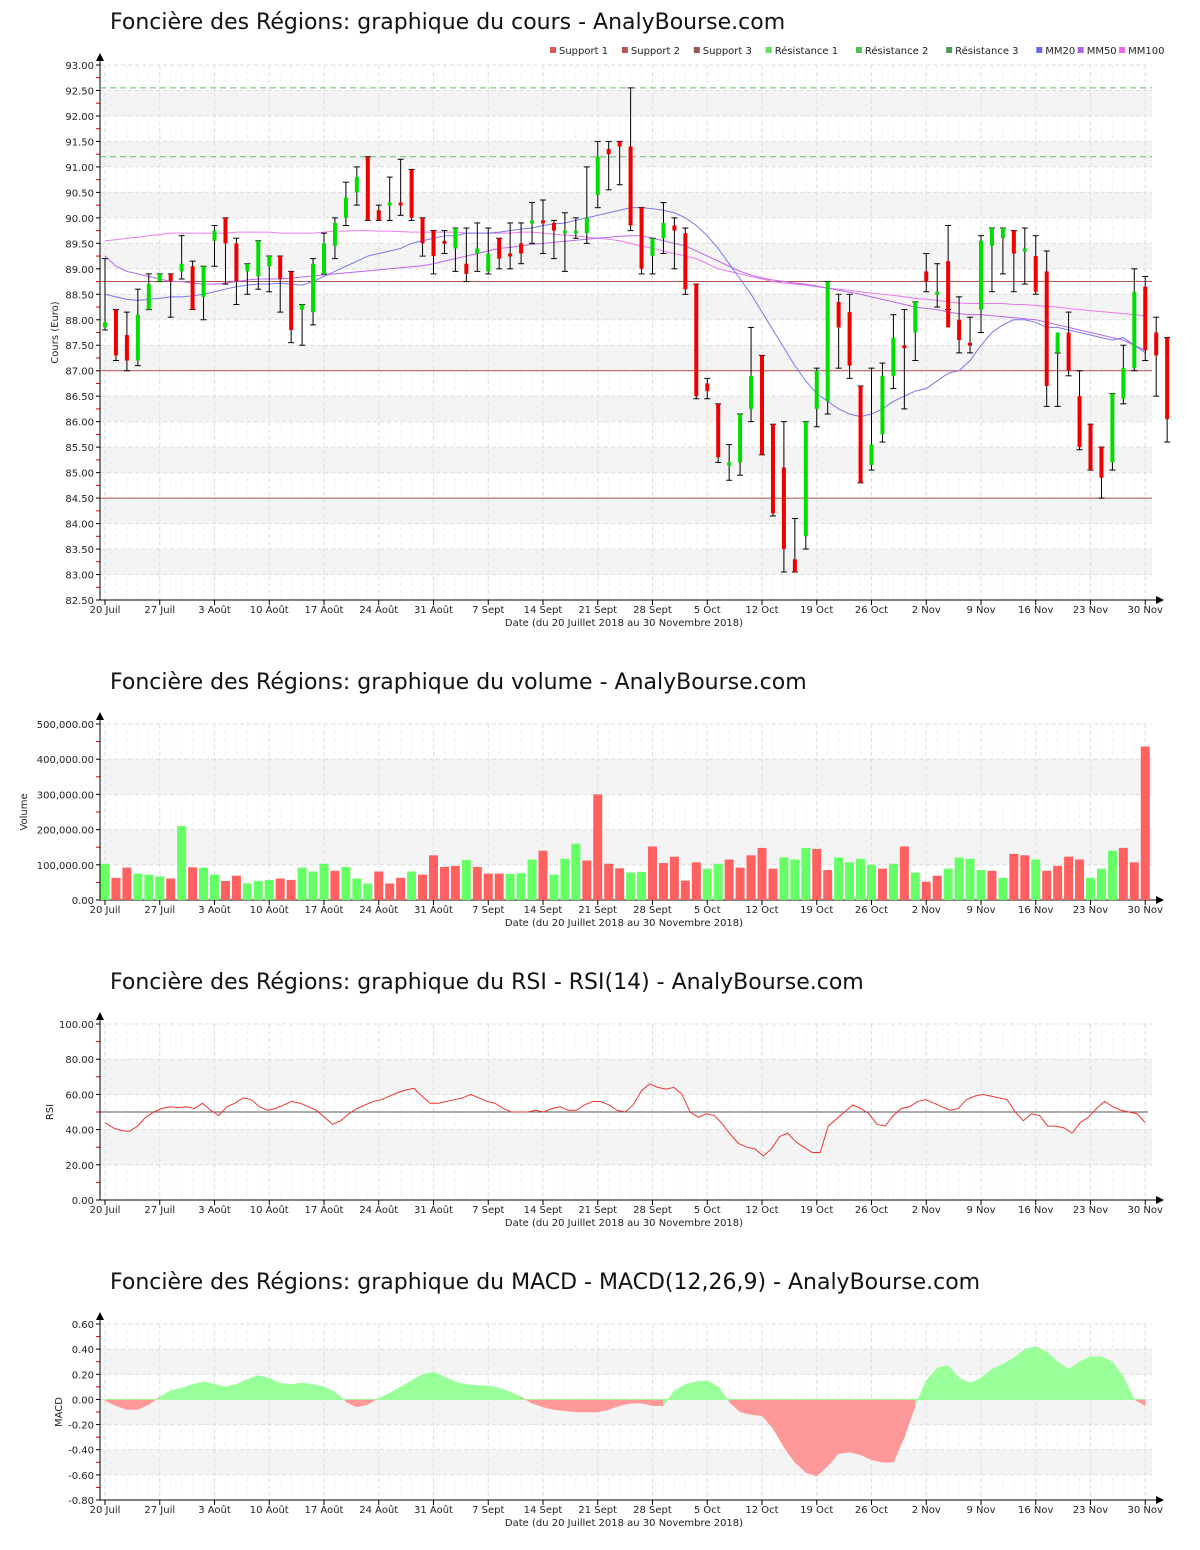 The width and height of the screenshot is (1200, 1550). What do you see at coordinates (269, 1510) in the screenshot?
I see `x-tick-label: 10 Août` at bounding box center [269, 1510].